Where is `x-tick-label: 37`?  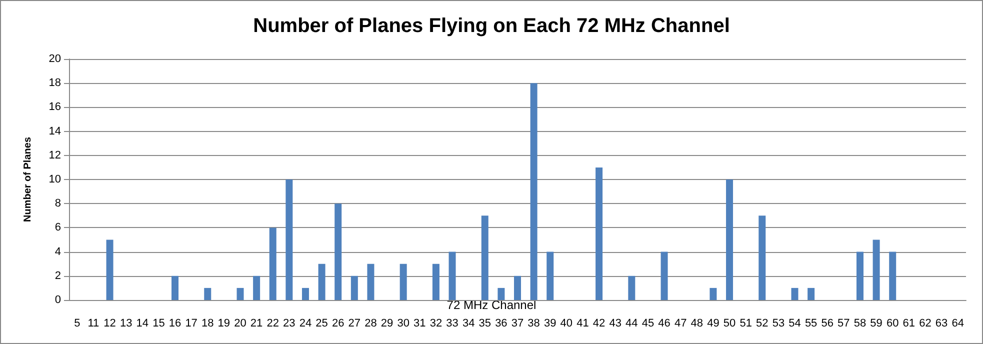
x-tick-label: 37 is located at coordinates (517, 324).